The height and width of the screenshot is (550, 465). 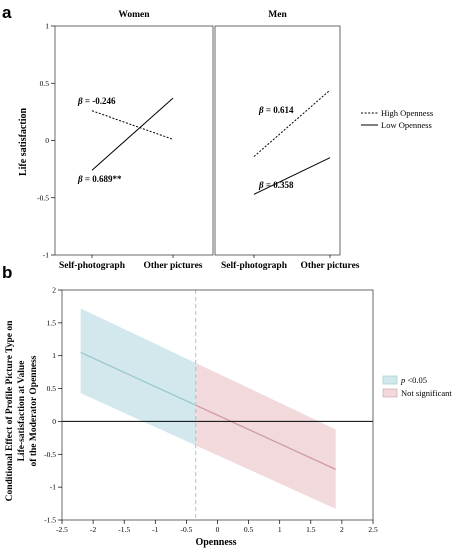 I want to click on panel-a-ytick-label: -1, so click(x=46, y=255).